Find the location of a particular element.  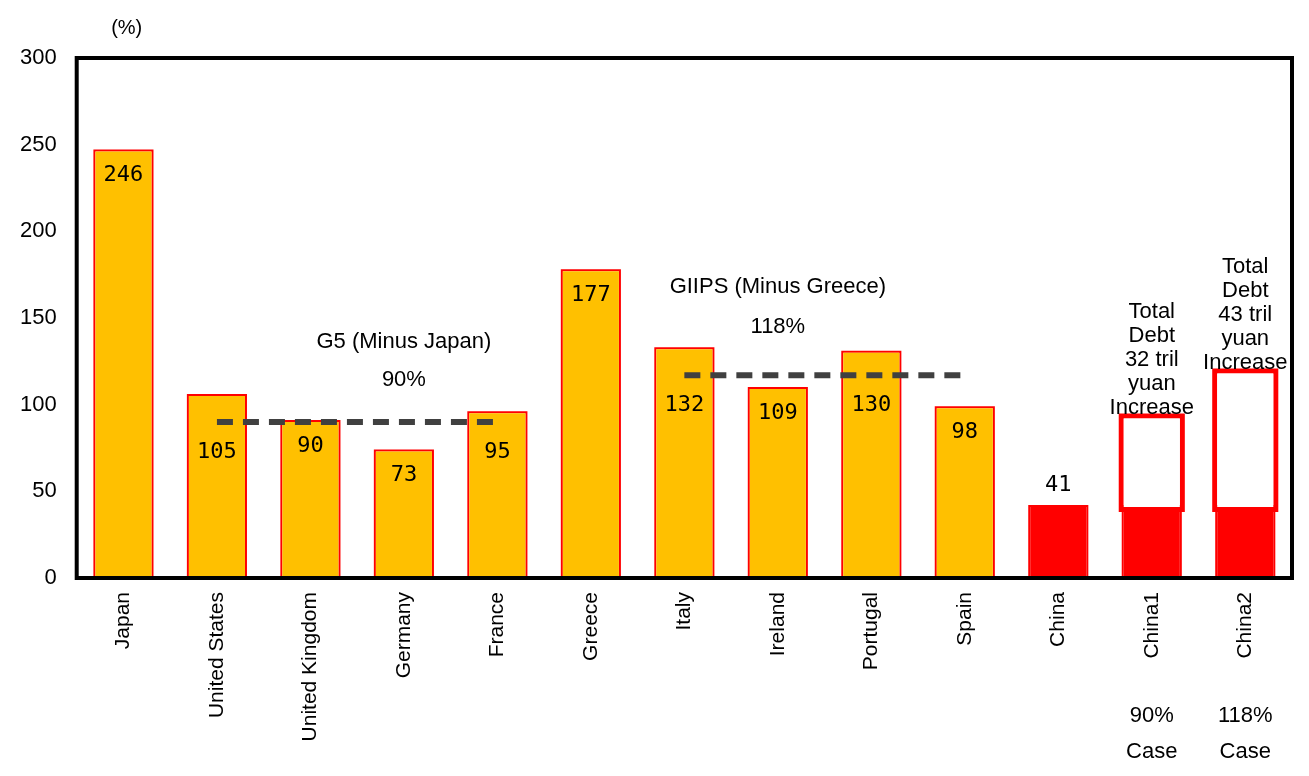

data-label: 90 is located at coordinates (310, 444).